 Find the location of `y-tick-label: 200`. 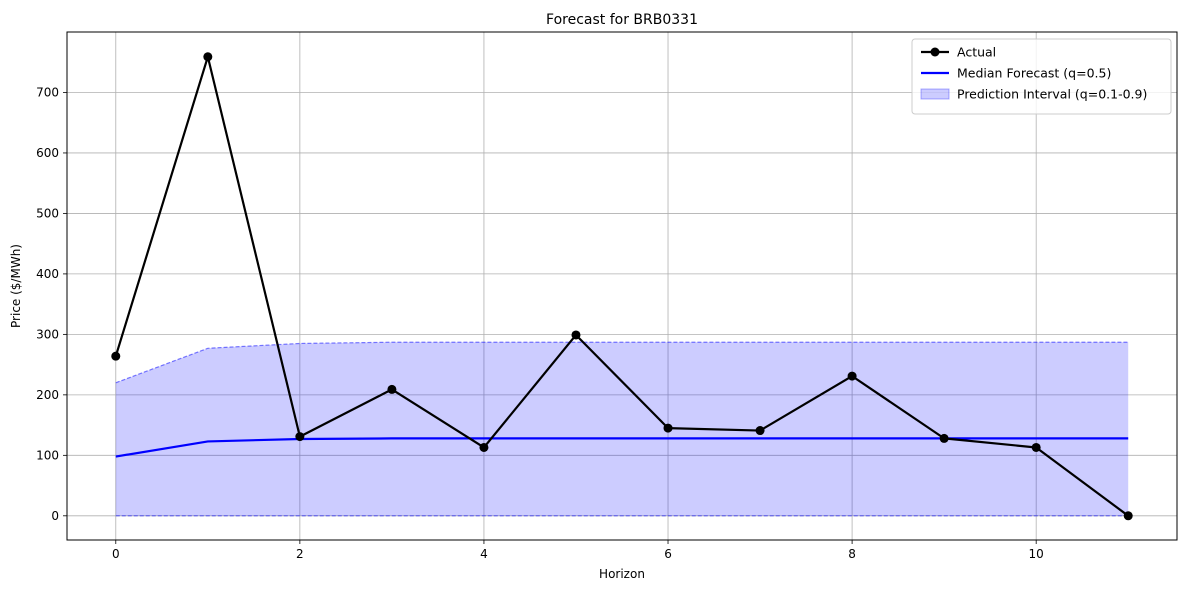

y-tick-label: 200 is located at coordinates (47, 395).